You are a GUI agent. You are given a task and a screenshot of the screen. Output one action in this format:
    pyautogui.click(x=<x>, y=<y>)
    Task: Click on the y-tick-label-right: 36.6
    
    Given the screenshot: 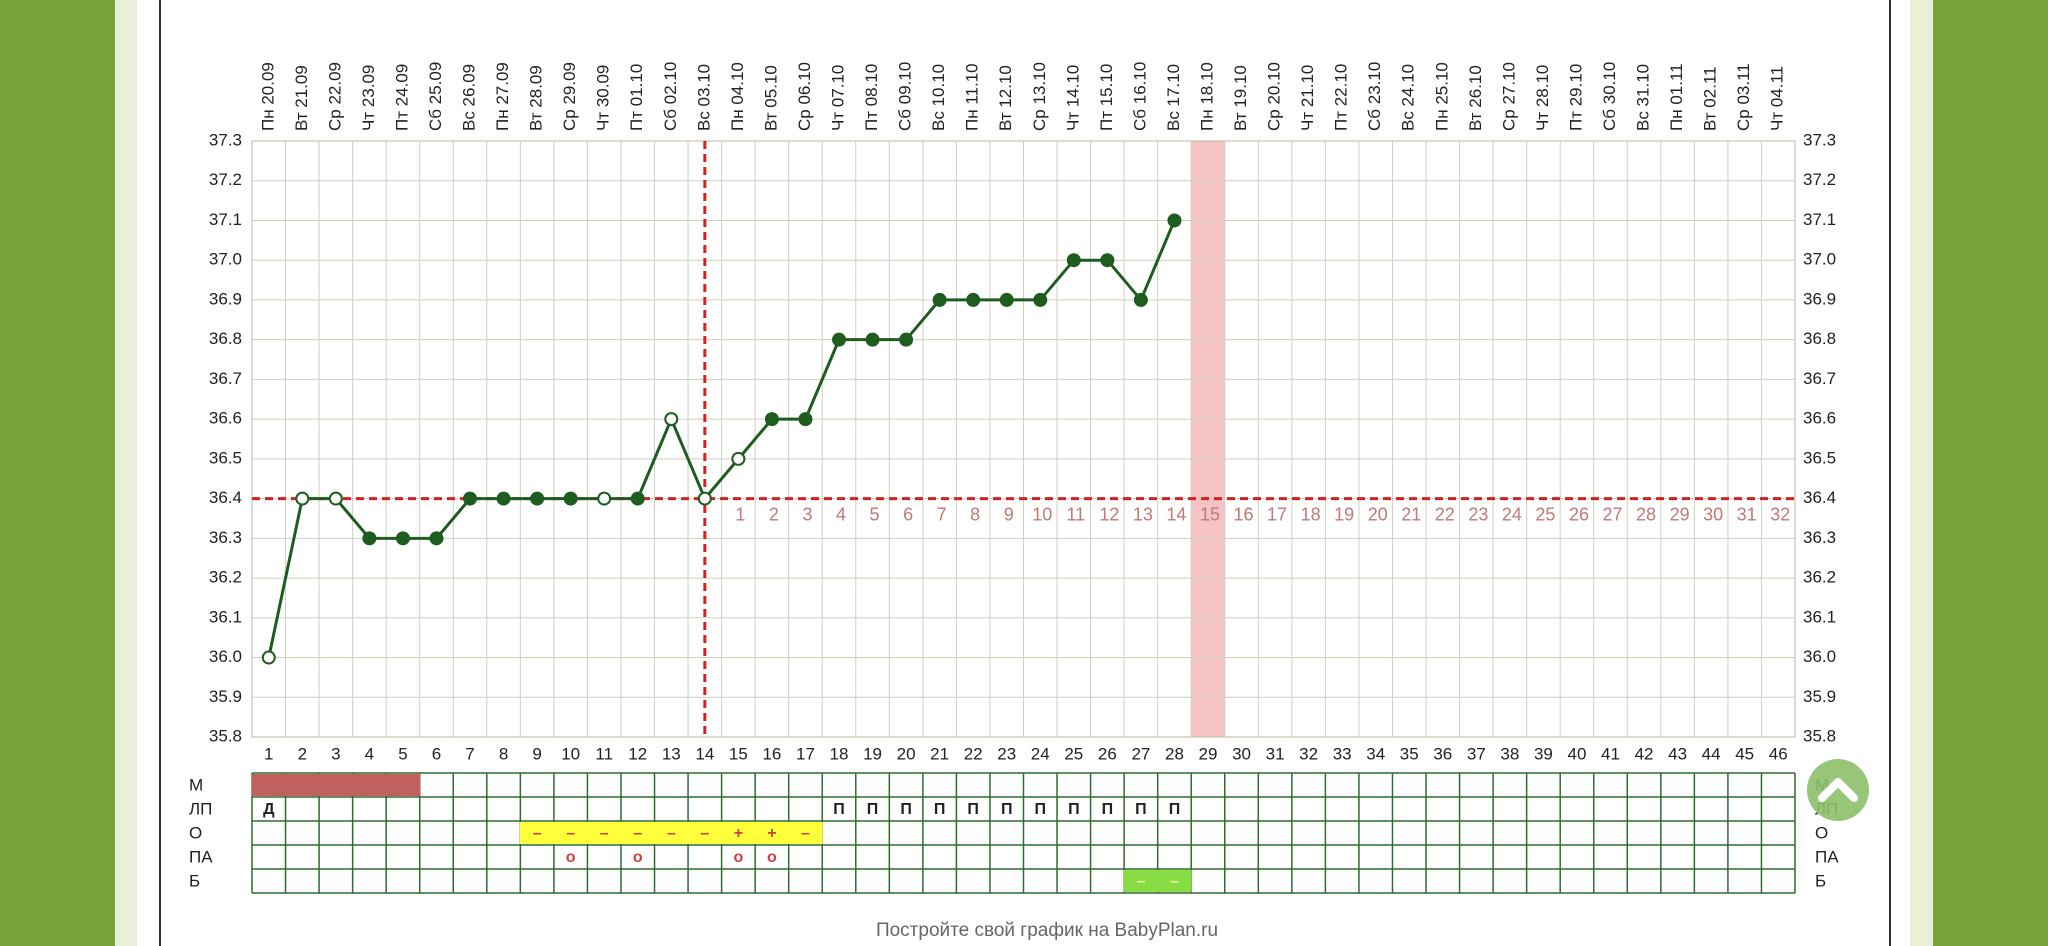 What is the action you would take?
    pyautogui.click(x=1819, y=418)
    